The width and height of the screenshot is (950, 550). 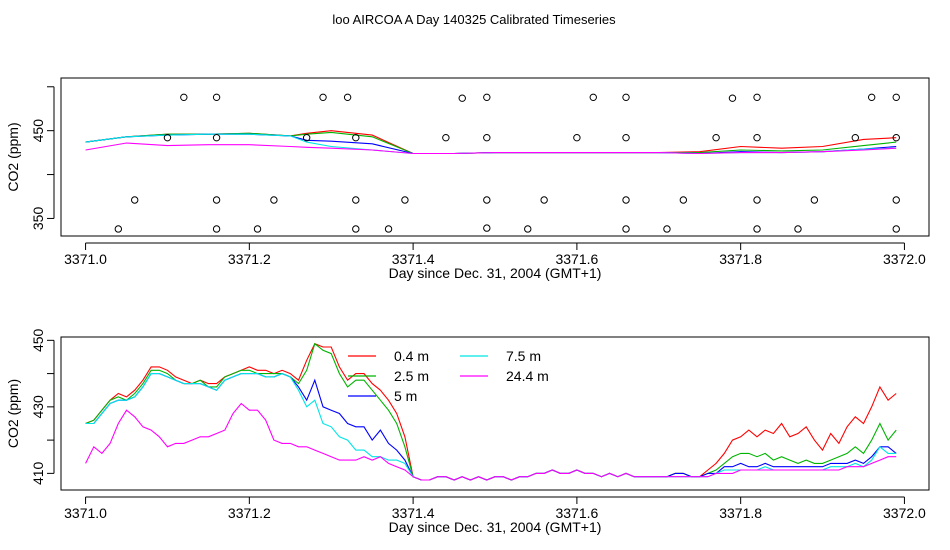 What do you see at coordinates (411, 356) in the screenshot?
I see `legend-entry-label: 0.4 m` at bounding box center [411, 356].